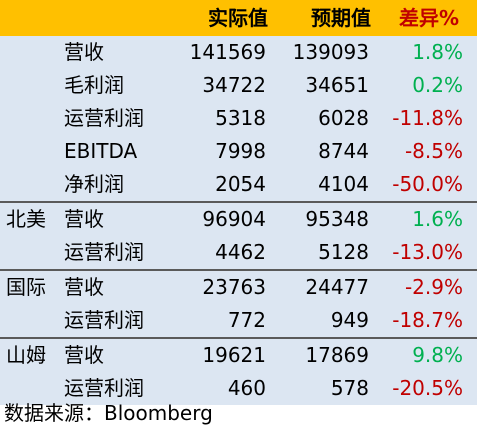 The height and width of the screenshot is (430, 477). I want to click on diff-cell: -13.0%, so click(427, 252).